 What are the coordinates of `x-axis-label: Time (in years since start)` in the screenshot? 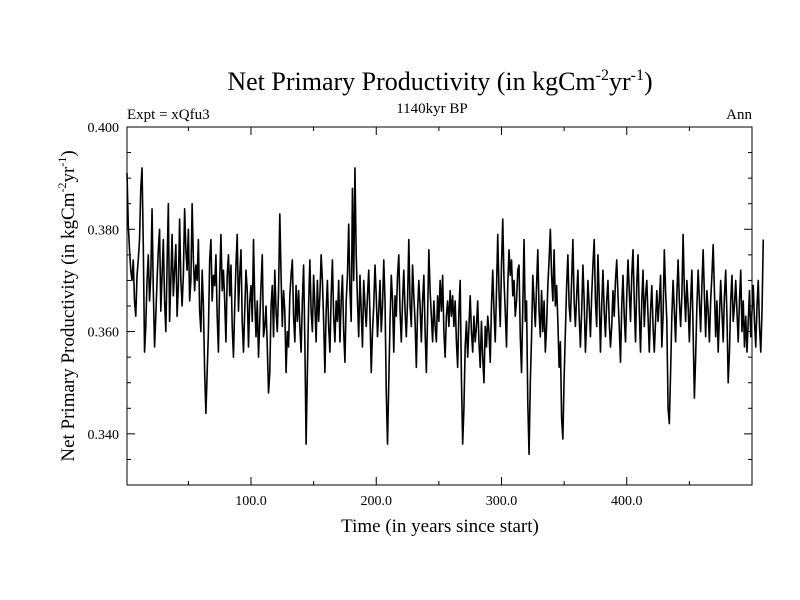 It's located at (440, 526).